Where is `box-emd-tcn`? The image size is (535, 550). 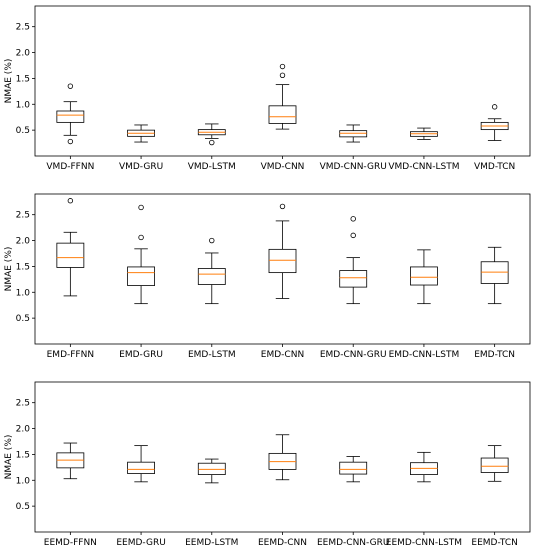 box-emd-tcn is located at coordinates (494, 275).